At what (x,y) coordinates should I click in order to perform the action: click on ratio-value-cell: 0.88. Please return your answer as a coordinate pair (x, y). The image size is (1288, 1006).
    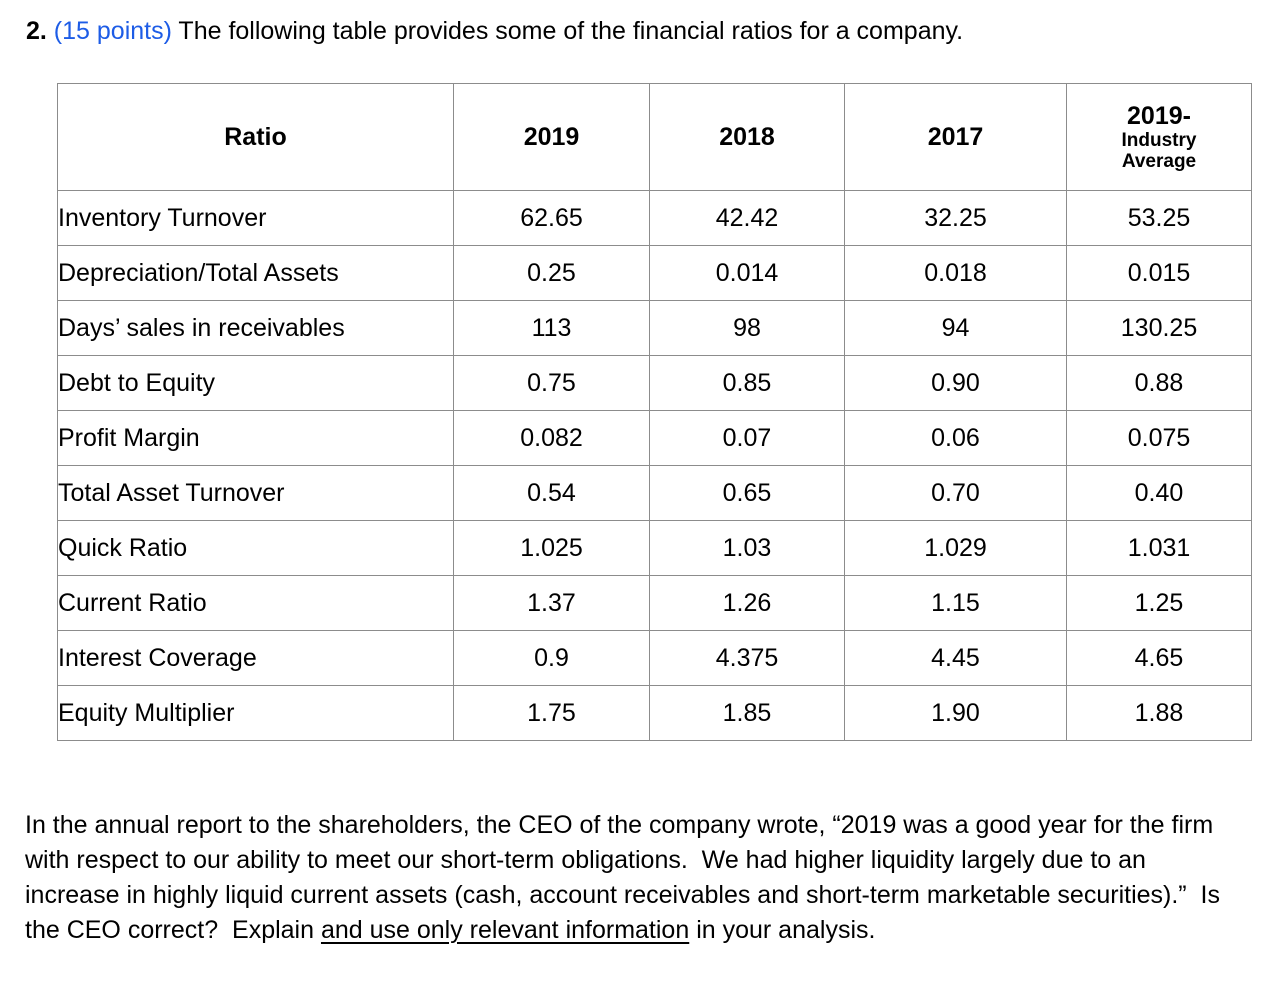
    Looking at the image, I should click on (1159, 383).